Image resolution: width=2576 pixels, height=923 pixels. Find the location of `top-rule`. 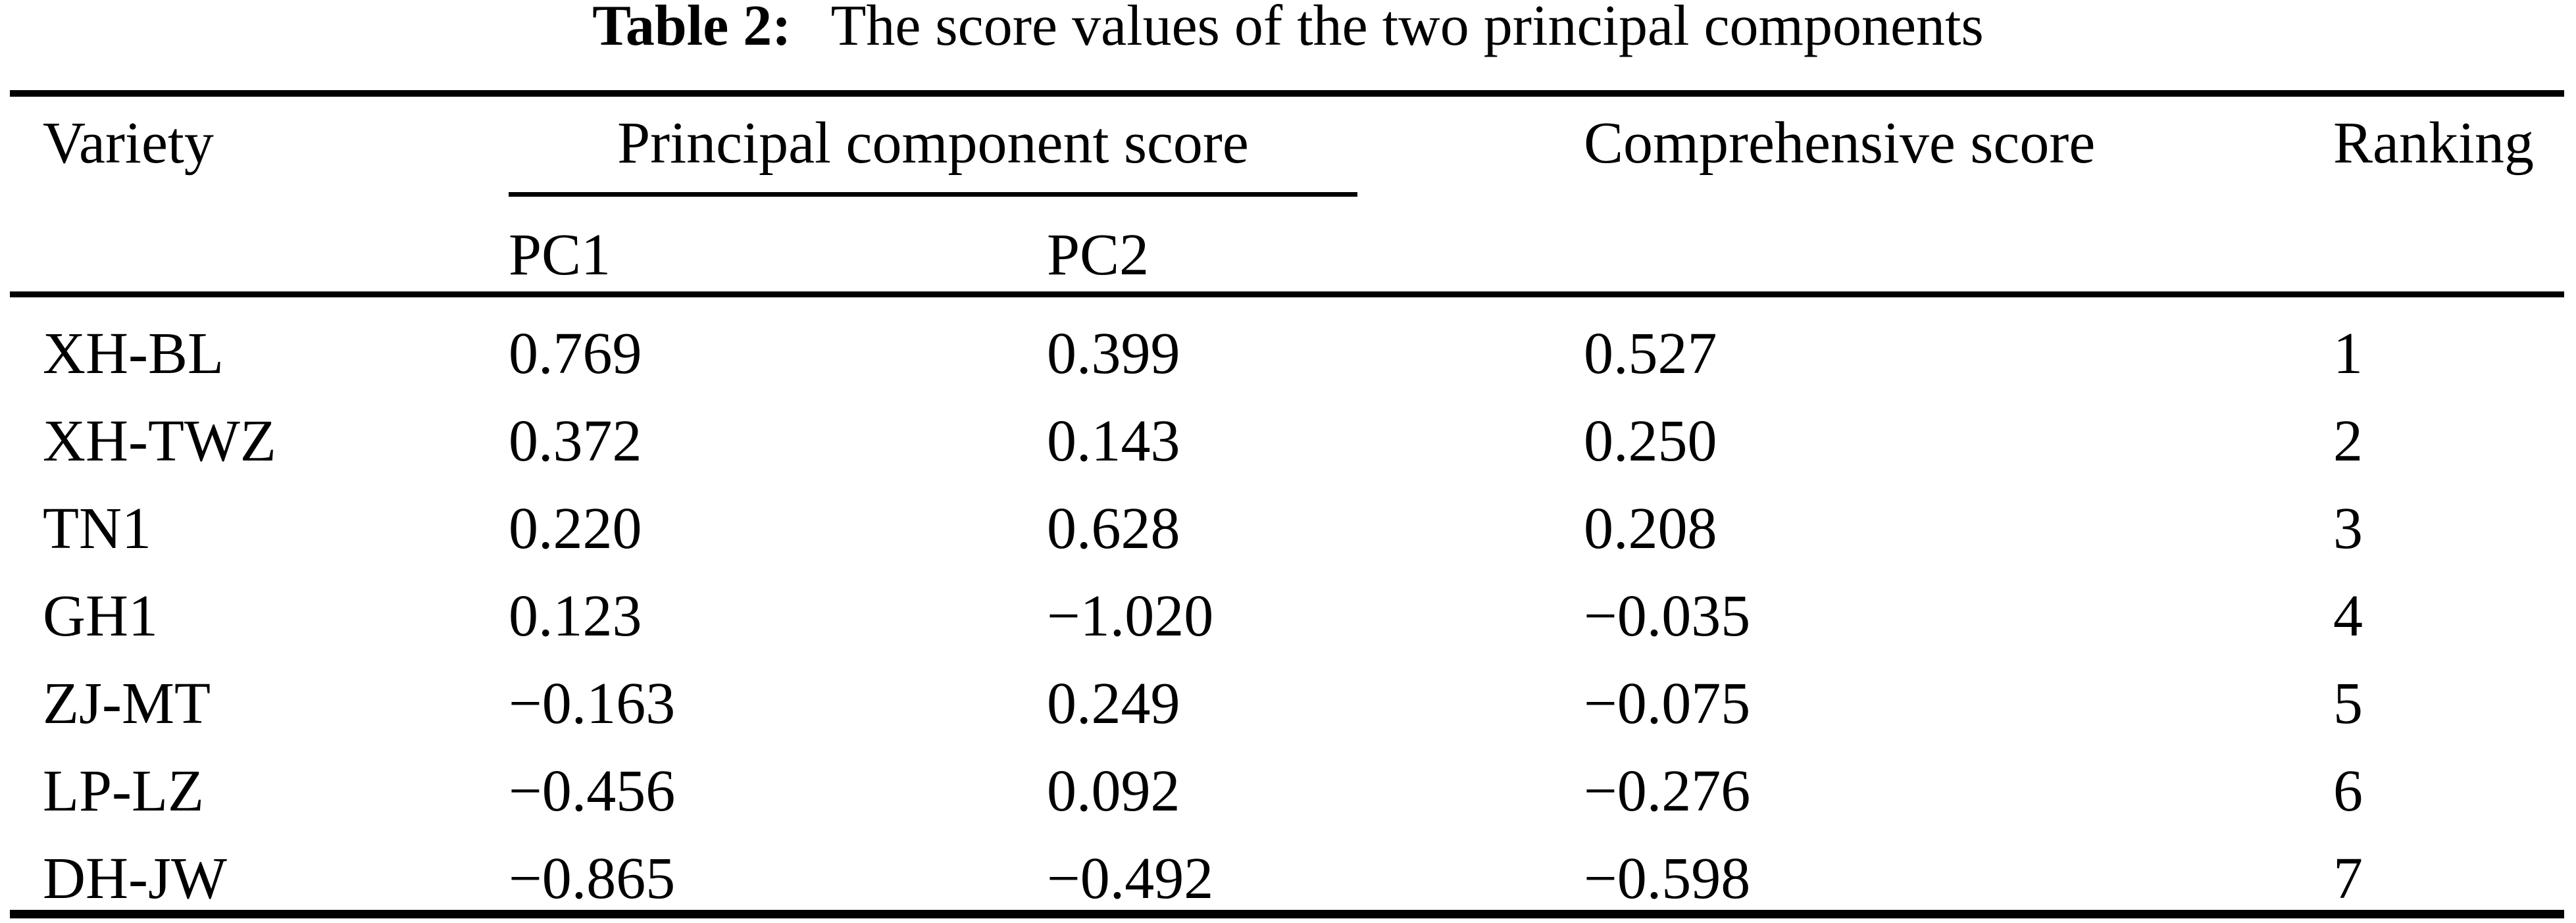

top-rule is located at coordinates (1287, 93).